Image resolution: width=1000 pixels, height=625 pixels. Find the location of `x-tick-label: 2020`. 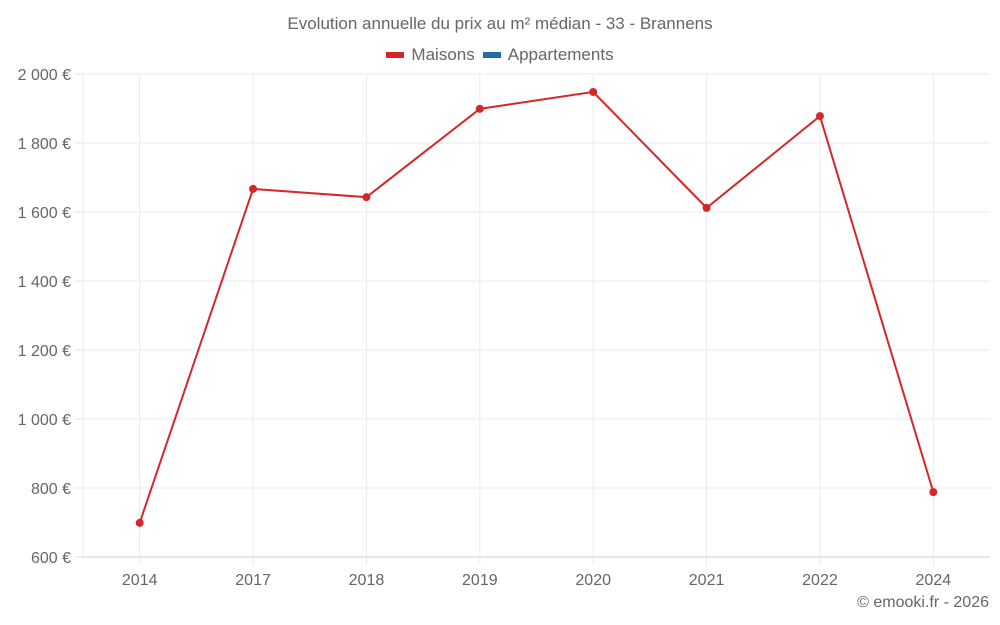

x-tick-label: 2020 is located at coordinates (593, 580).